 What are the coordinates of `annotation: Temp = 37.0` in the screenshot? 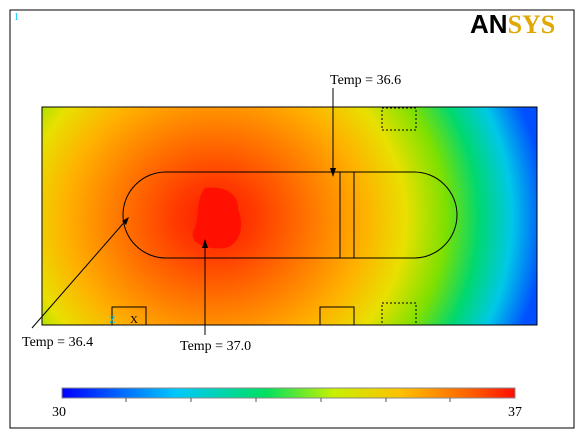 It's located at (215, 346).